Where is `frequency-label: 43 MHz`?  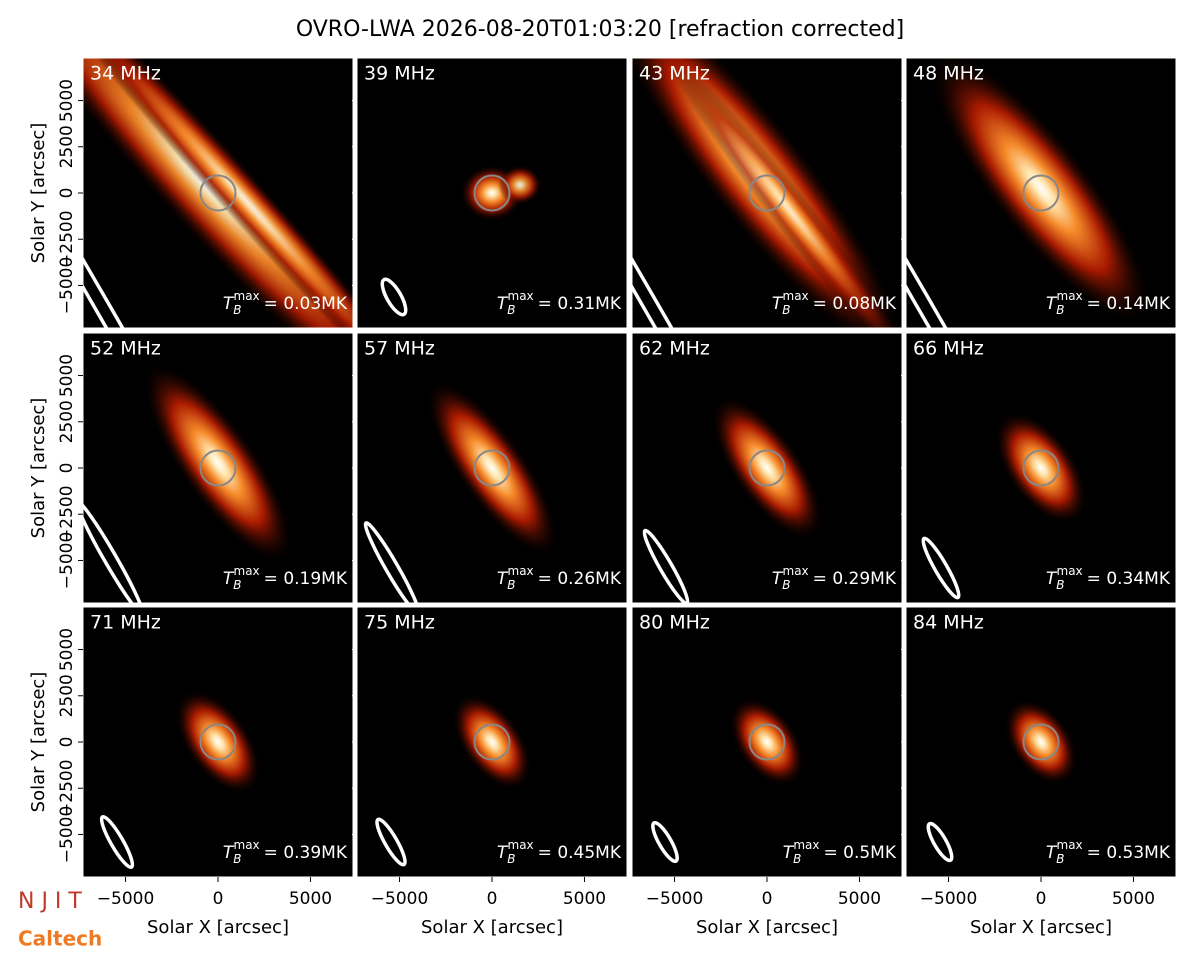
frequency-label: 43 MHz is located at coordinates (674, 74).